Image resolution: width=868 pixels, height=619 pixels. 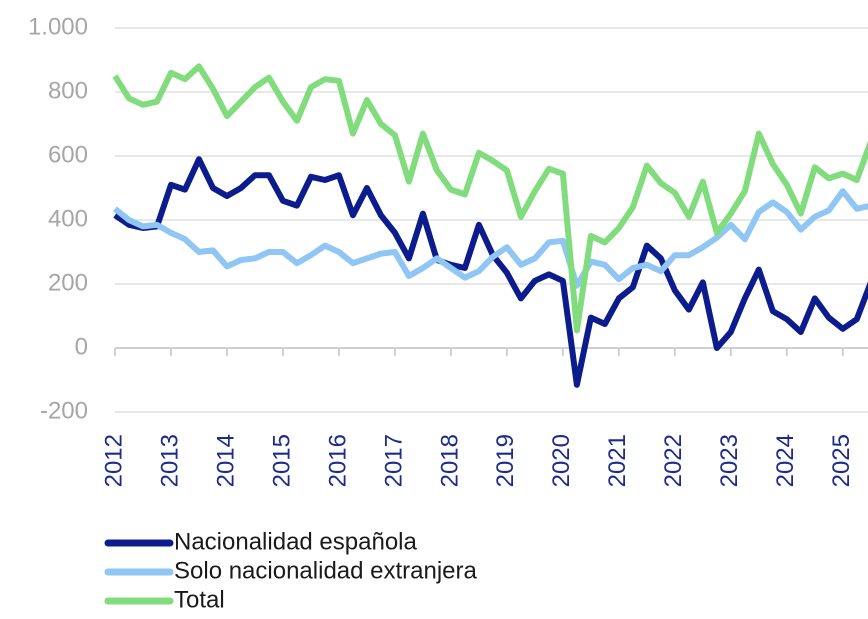 I want to click on x-tick-label: 2024, so click(x=785, y=460).